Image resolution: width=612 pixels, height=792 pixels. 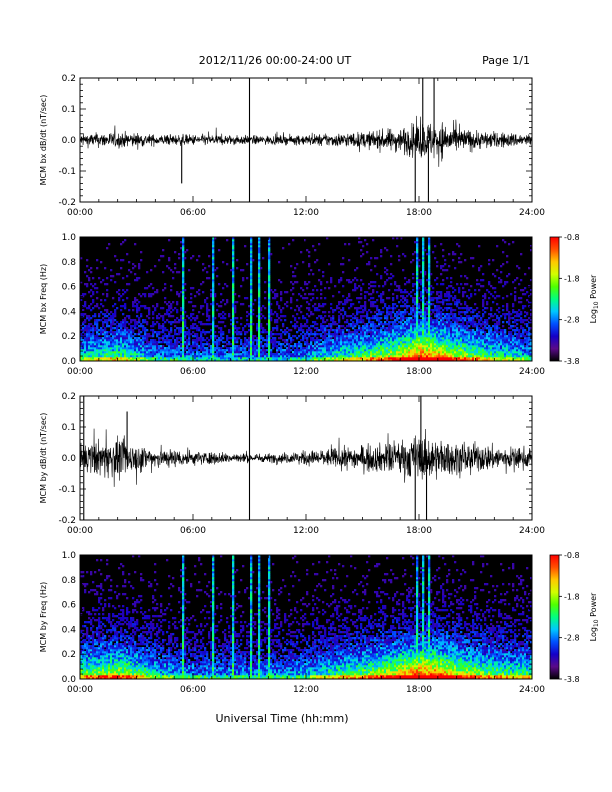 What do you see at coordinates (69, 79) in the screenshot?
I see `y-tick-label: 0.2` at bounding box center [69, 79].